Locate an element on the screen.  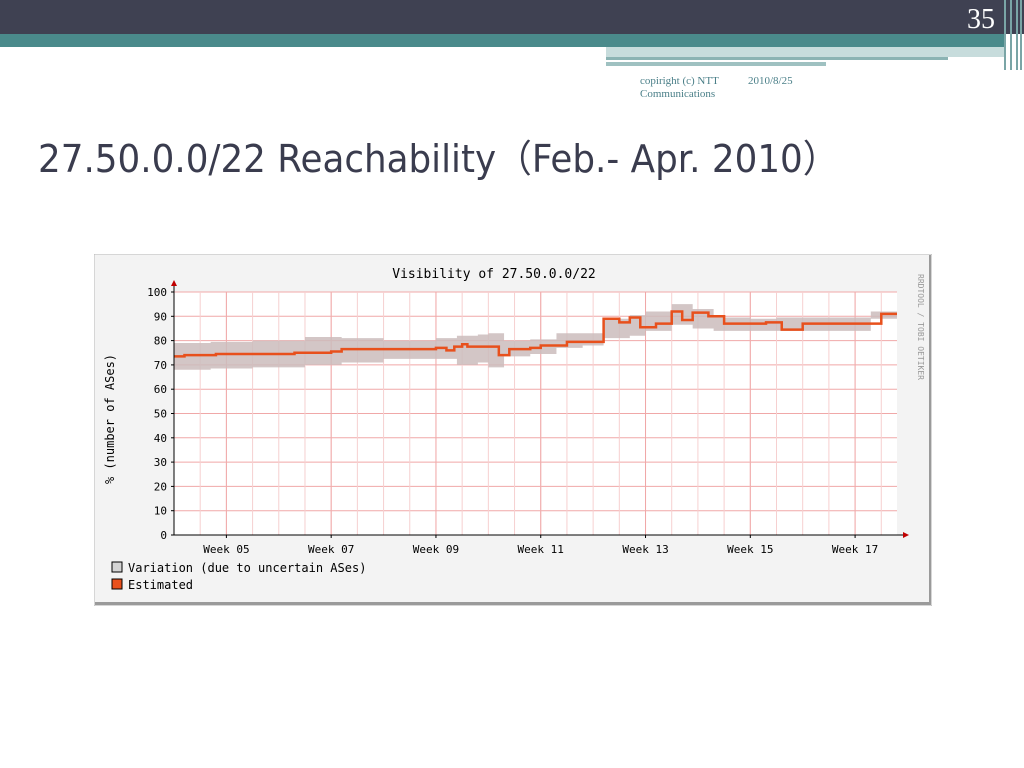
footer-copyright: copiright (c) NTT Communications is located at coordinates (679, 87).